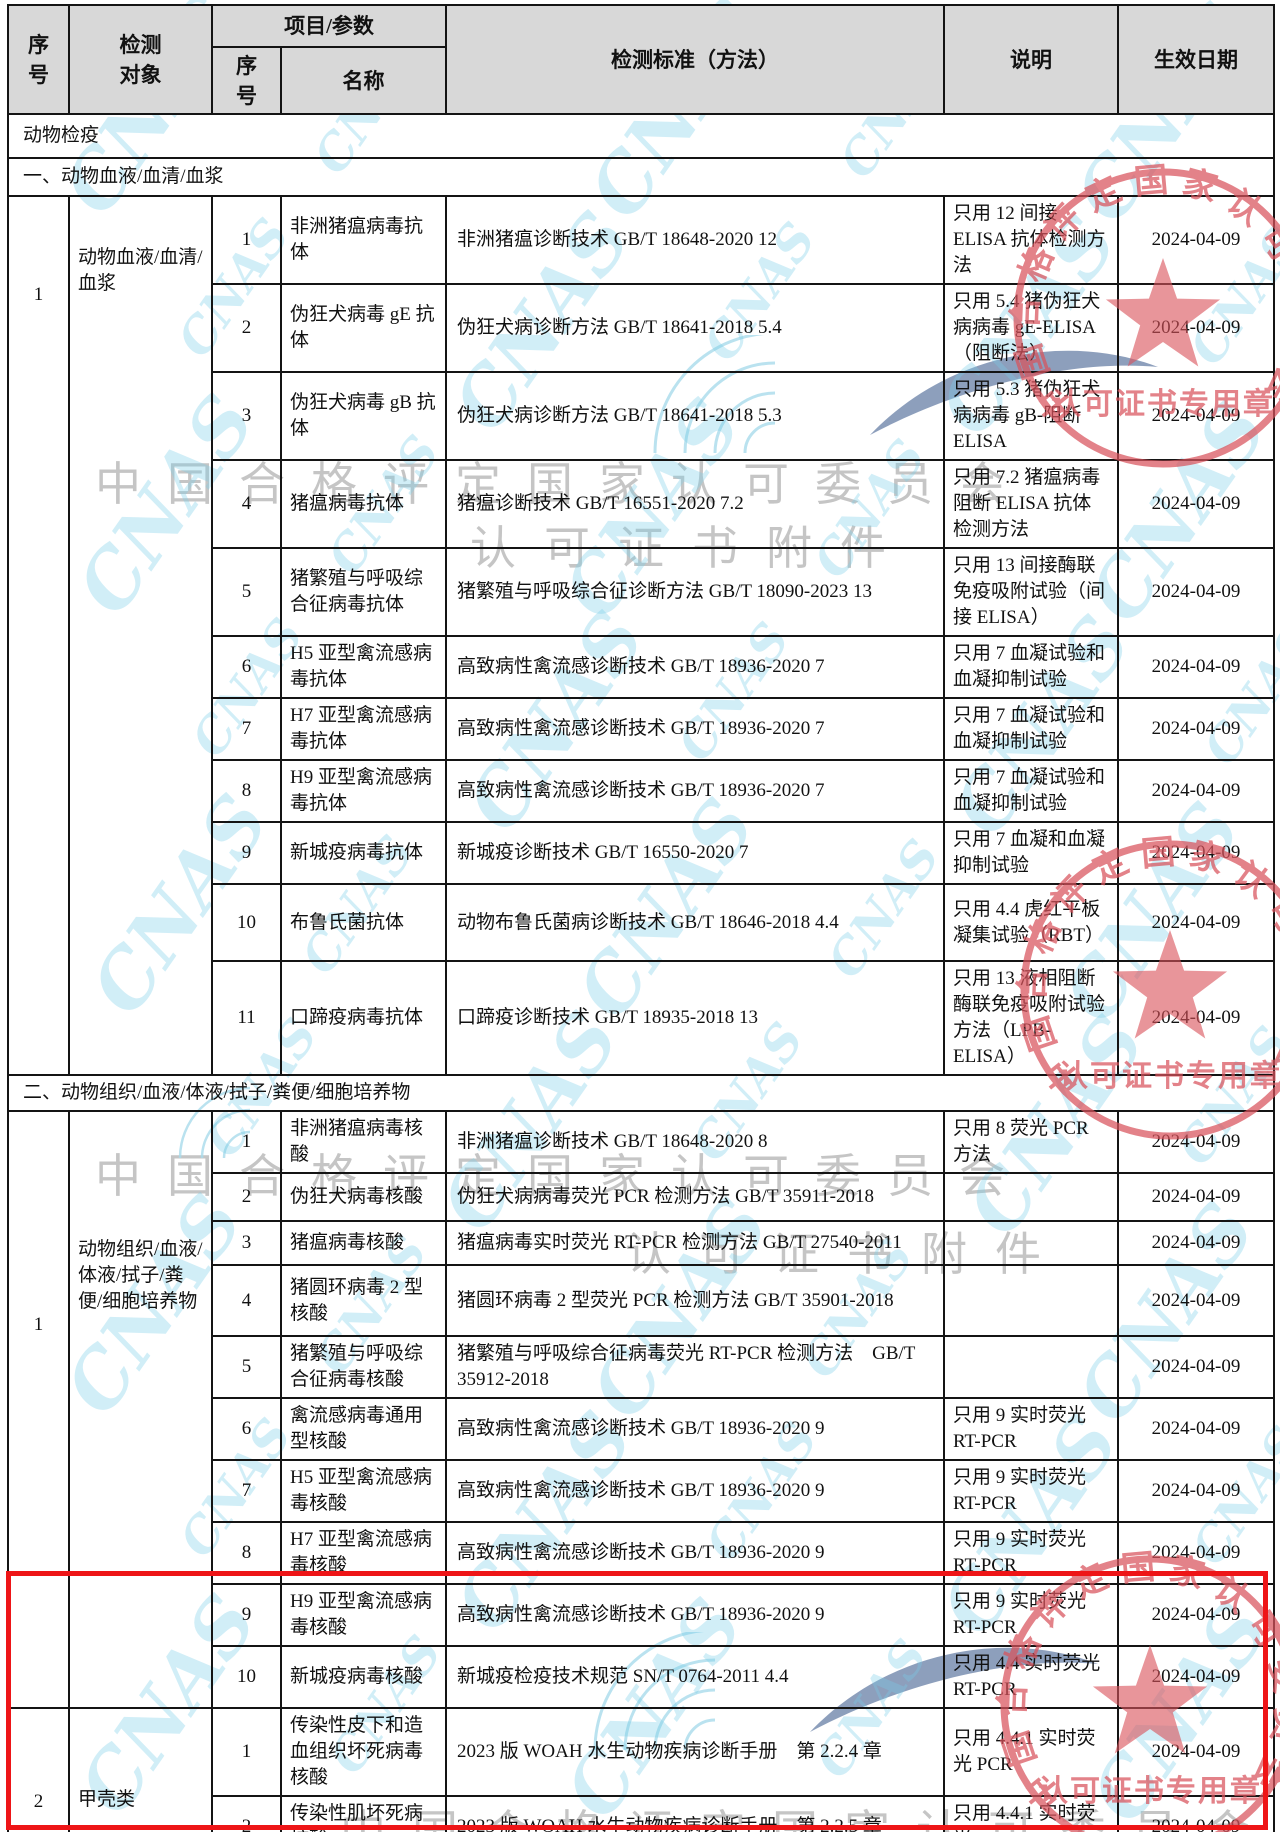 This screenshot has height=1832, width=1280. Describe the element at coordinates (363, 1553) in the screenshot. I see `item-name-cell: H7 亚型禽流感病毒核酸` at that location.